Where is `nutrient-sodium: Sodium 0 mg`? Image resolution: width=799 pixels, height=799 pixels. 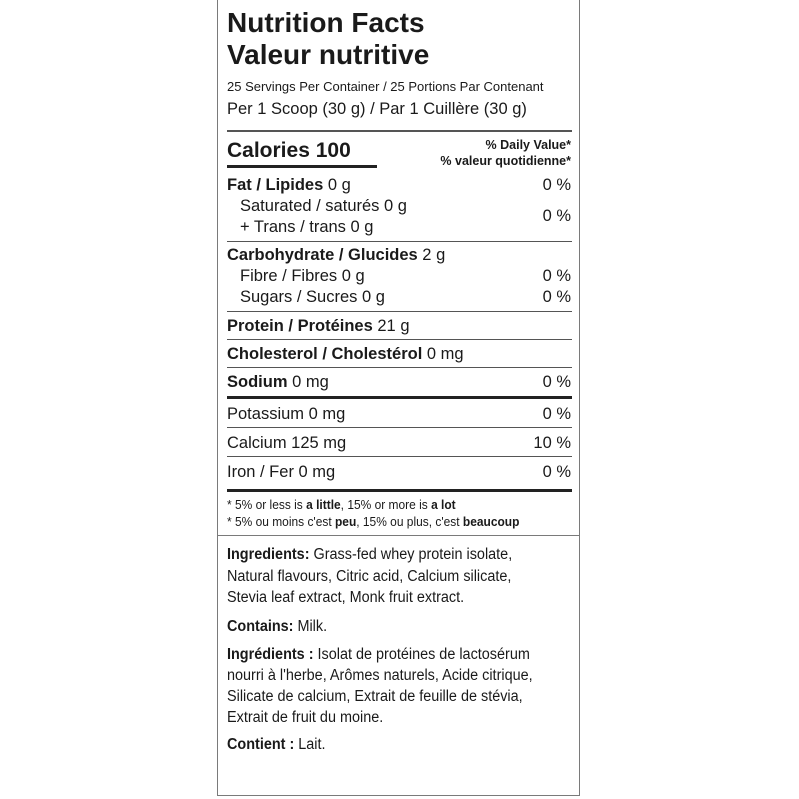
nutrient-sodium: Sodium 0 mg is located at coordinates (278, 382).